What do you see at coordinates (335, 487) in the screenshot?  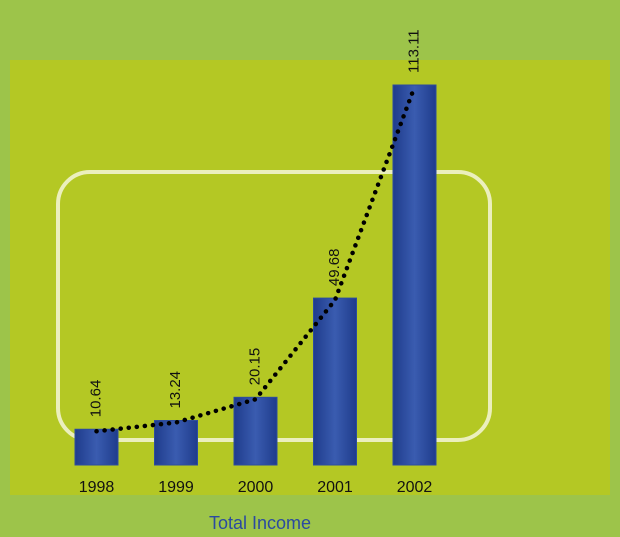 I see `x-tick-label: 2001` at bounding box center [335, 487].